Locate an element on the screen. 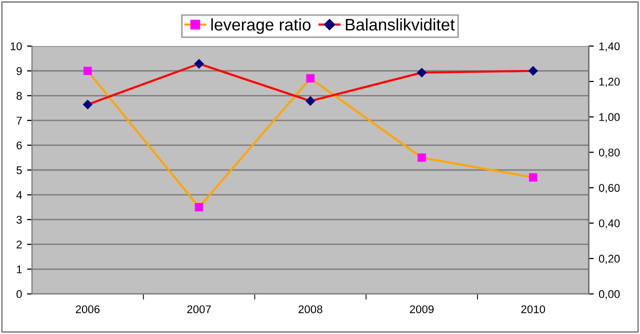  y2-tick-label: 0,60 is located at coordinates (609, 189).